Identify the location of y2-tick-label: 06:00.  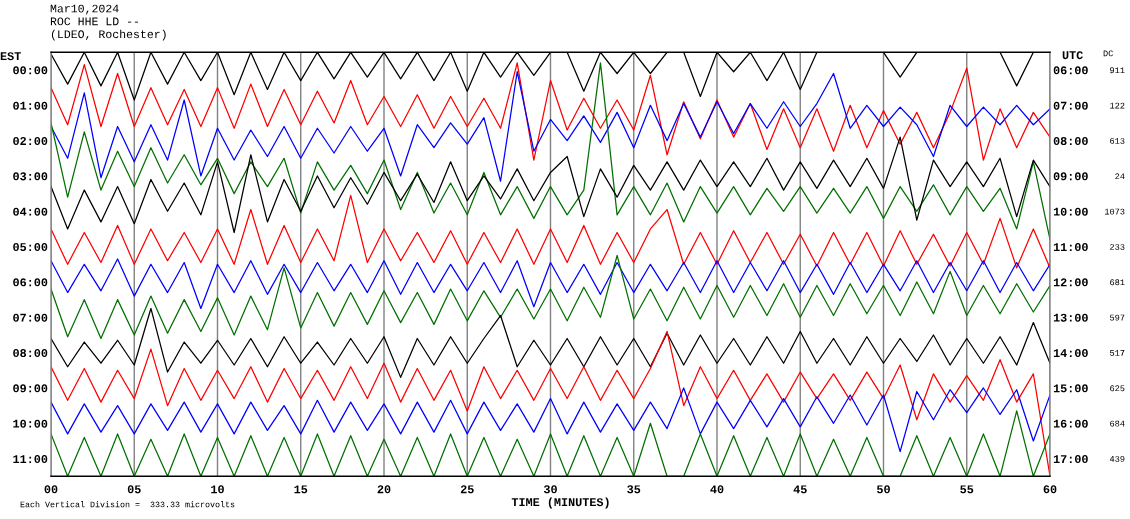
(1070, 70).